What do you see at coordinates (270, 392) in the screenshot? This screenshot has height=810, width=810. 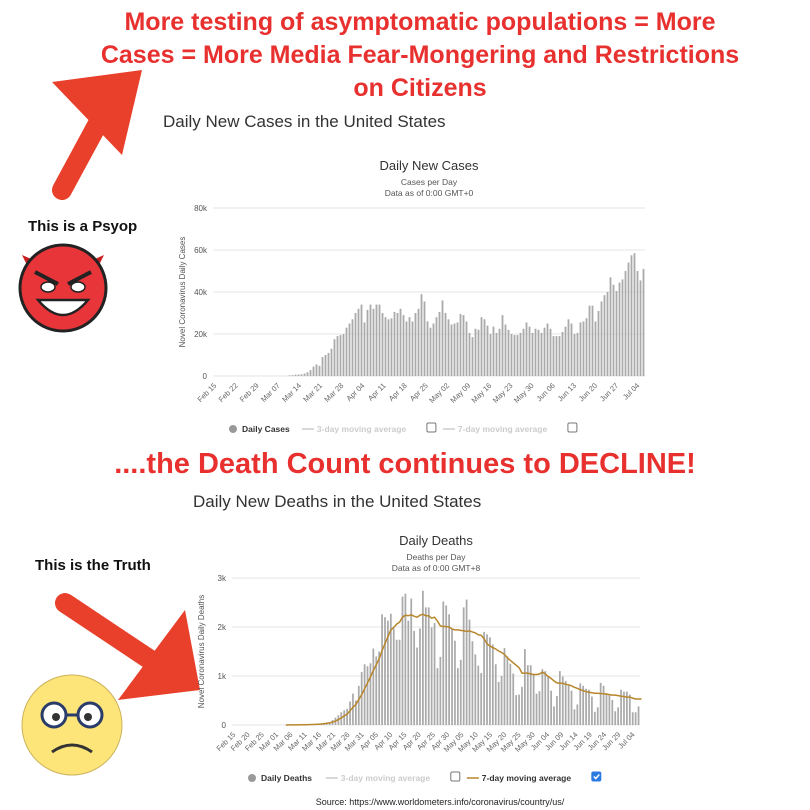 I see `x-tick-label: Mar 07` at bounding box center [270, 392].